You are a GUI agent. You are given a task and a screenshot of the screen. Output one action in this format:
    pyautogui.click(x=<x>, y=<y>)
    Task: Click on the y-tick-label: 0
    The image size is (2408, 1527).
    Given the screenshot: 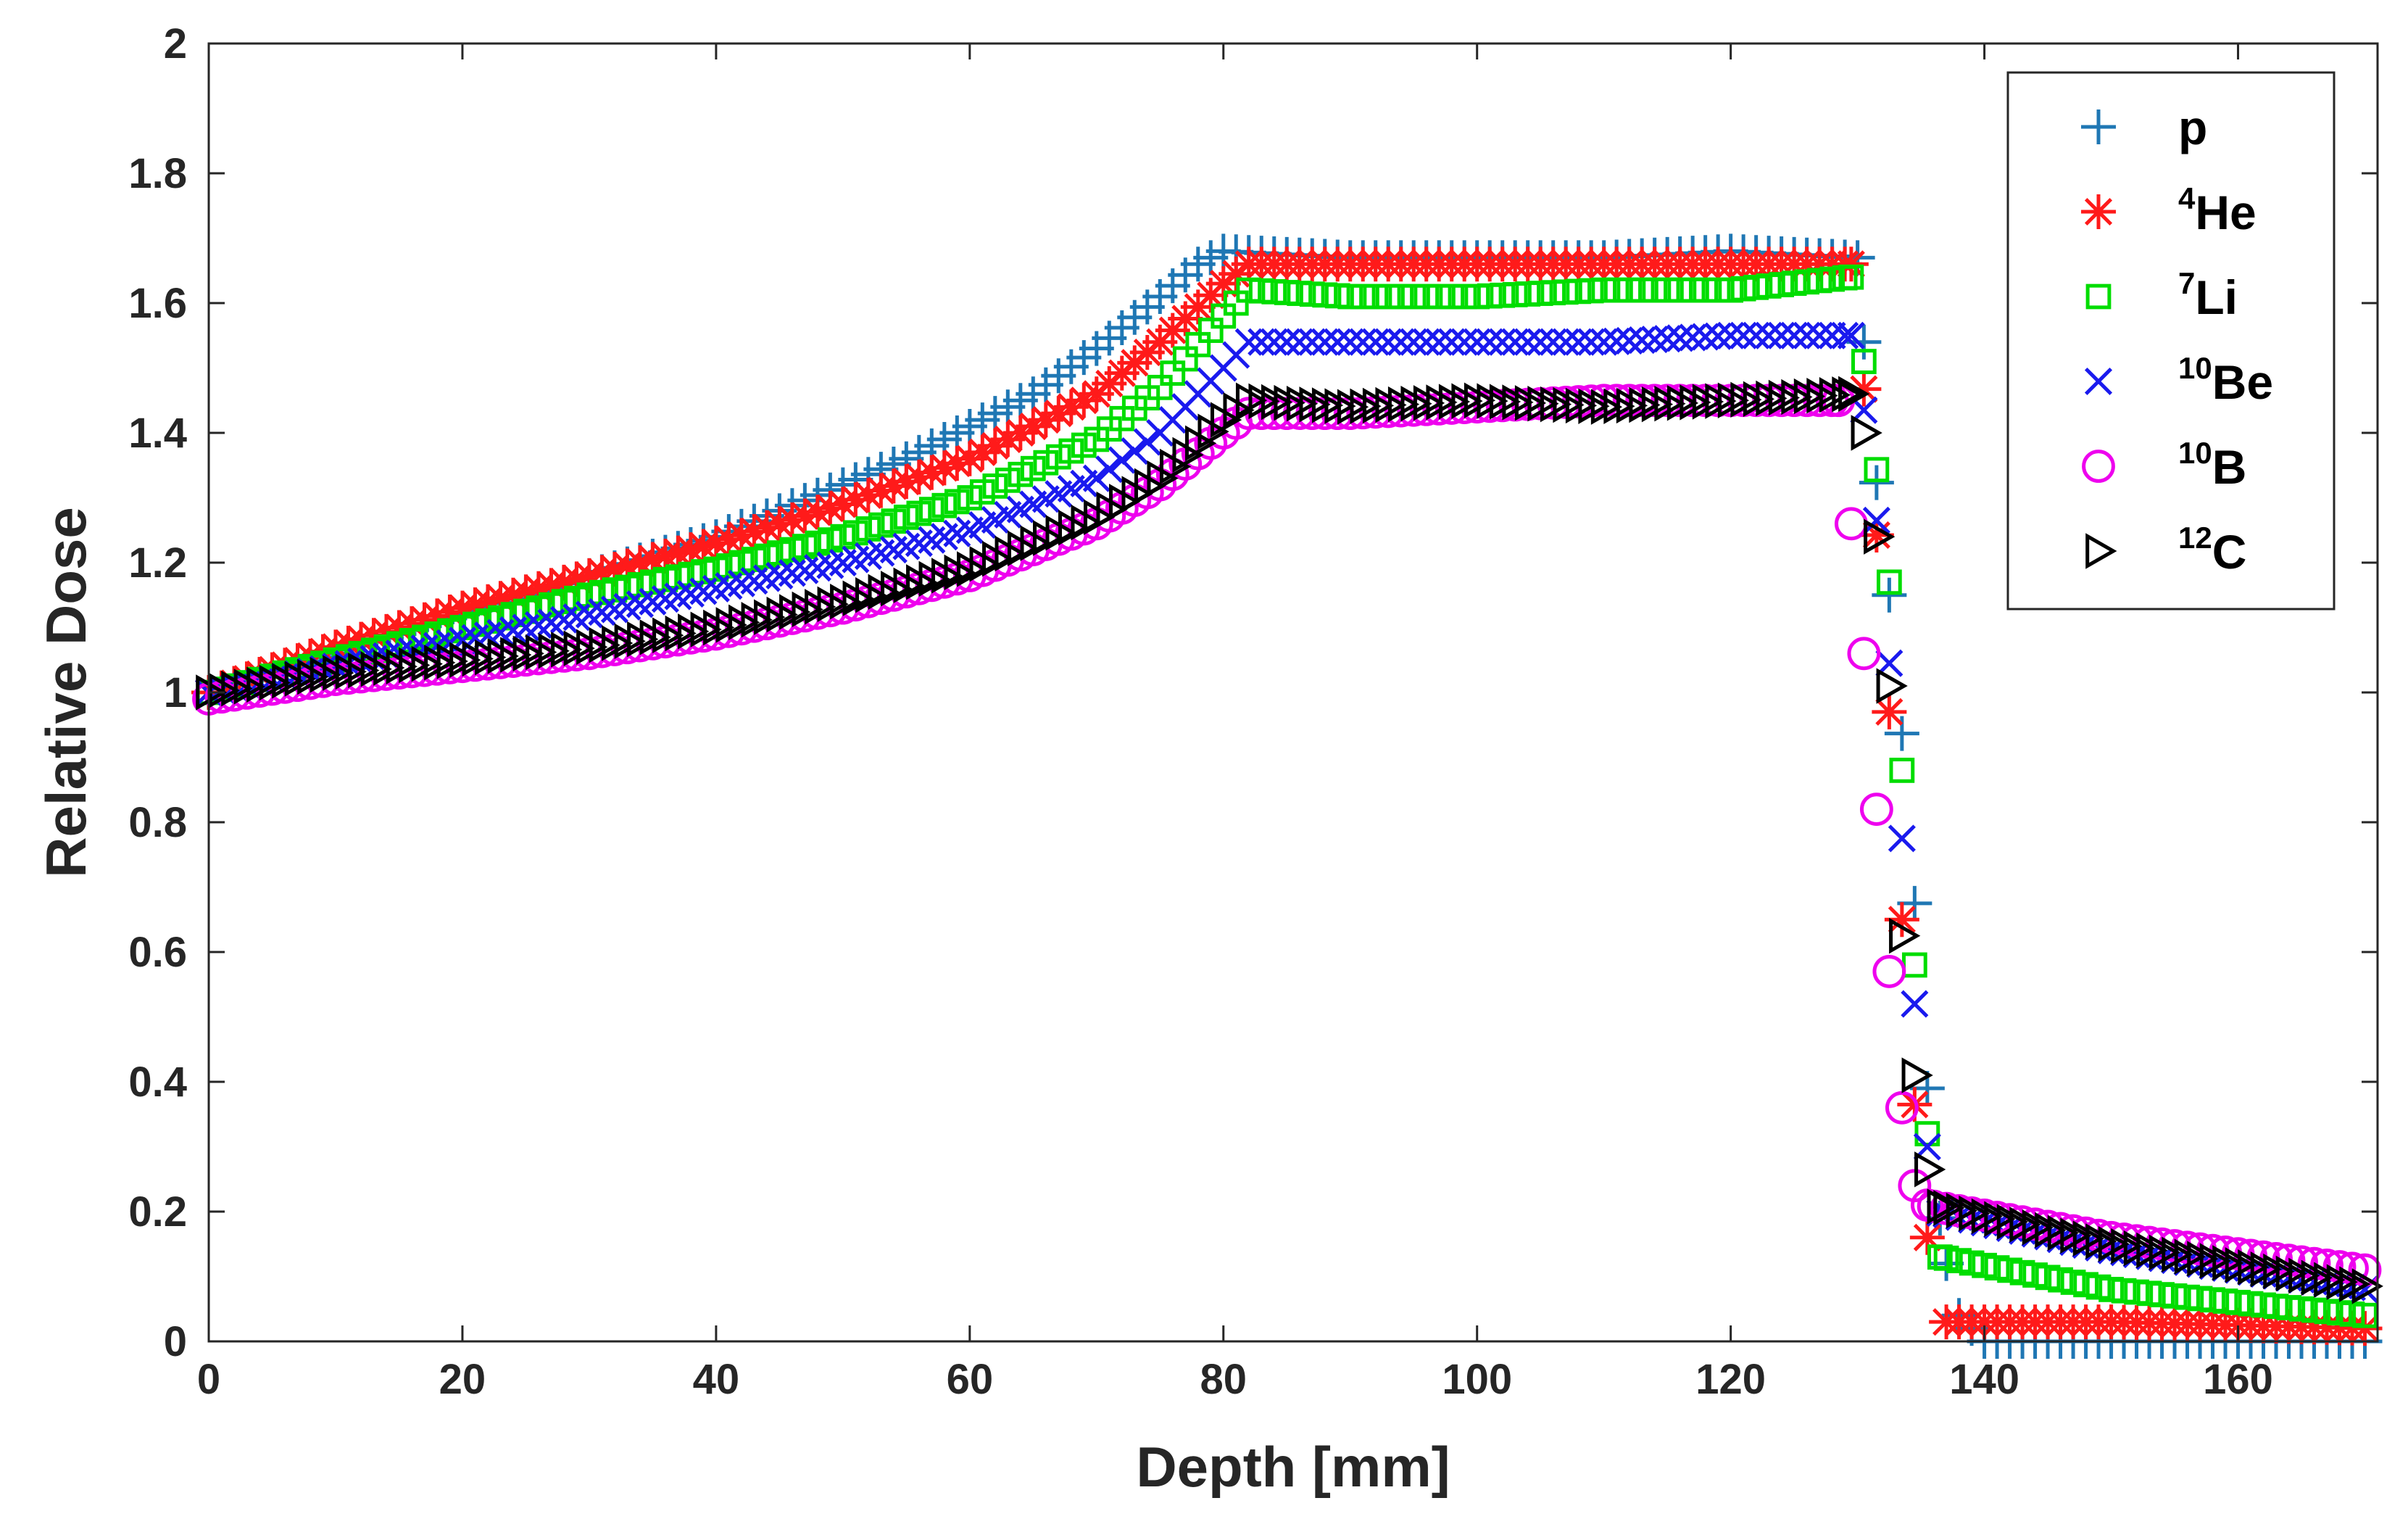 What is the action you would take?
    pyautogui.click(x=175, y=1342)
    